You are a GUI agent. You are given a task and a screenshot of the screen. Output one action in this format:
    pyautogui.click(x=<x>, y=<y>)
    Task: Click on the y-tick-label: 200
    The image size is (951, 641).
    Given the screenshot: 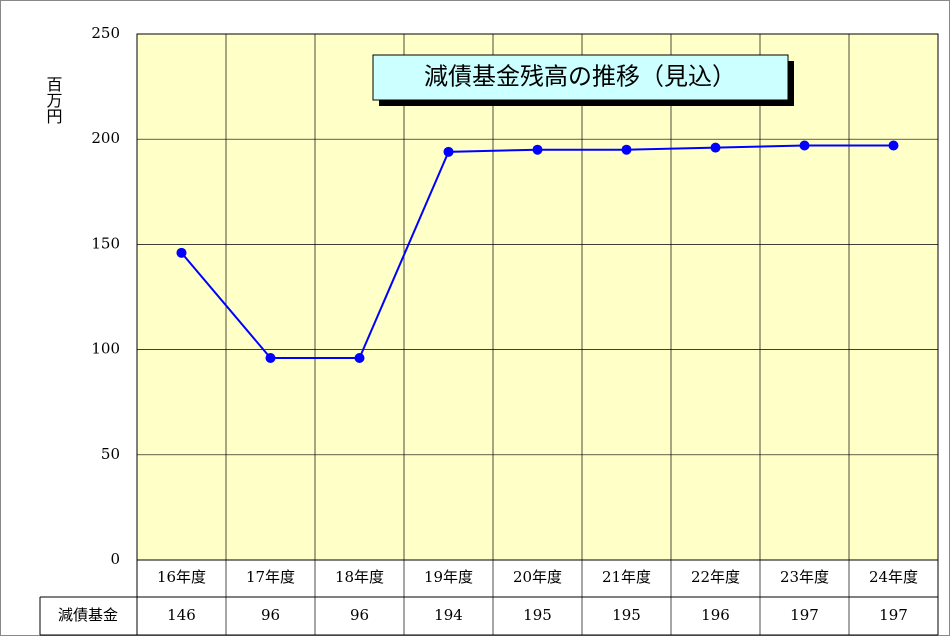 What is the action you would take?
    pyautogui.click(x=105, y=138)
    